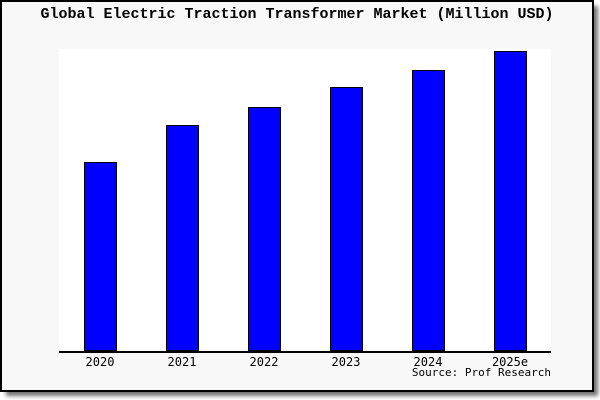  I want to click on x-tick-label-2020: 2020, so click(100, 362).